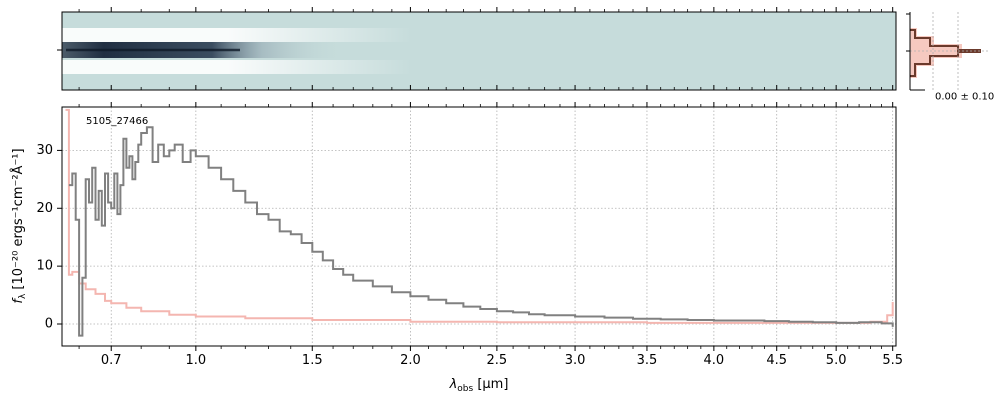 The height and width of the screenshot is (400, 1000). What do you see at coordinates (23, 296) in the screenshot?
I see `y-axis-label-sub: λ` at bounding box center [23, 296].